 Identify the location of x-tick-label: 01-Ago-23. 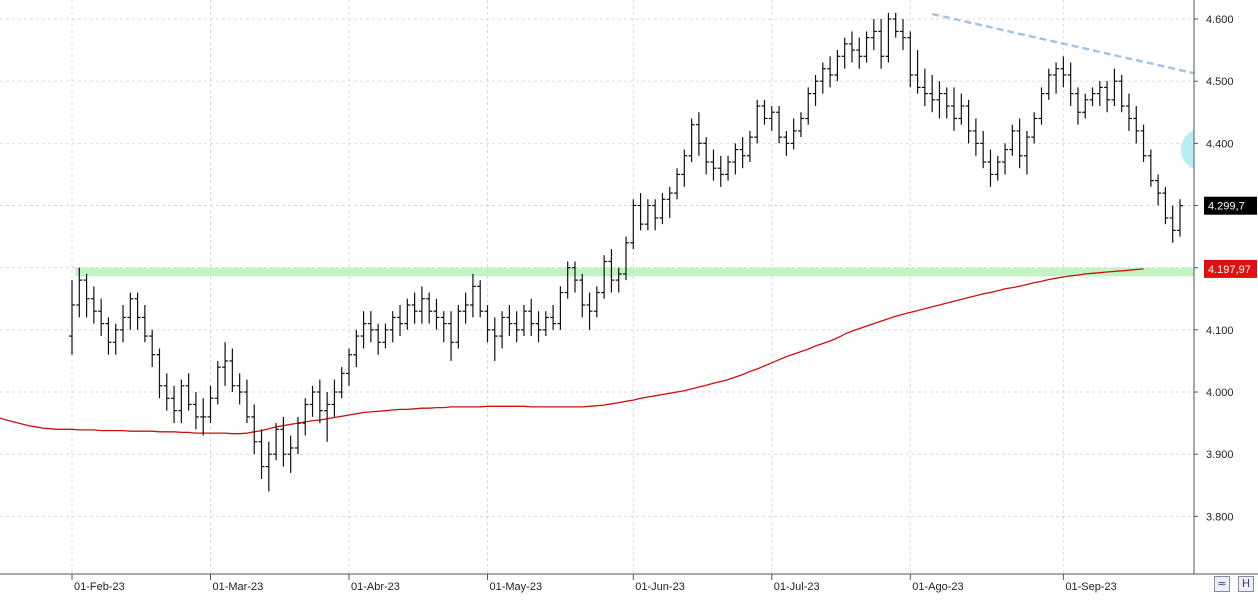
(937, 587).